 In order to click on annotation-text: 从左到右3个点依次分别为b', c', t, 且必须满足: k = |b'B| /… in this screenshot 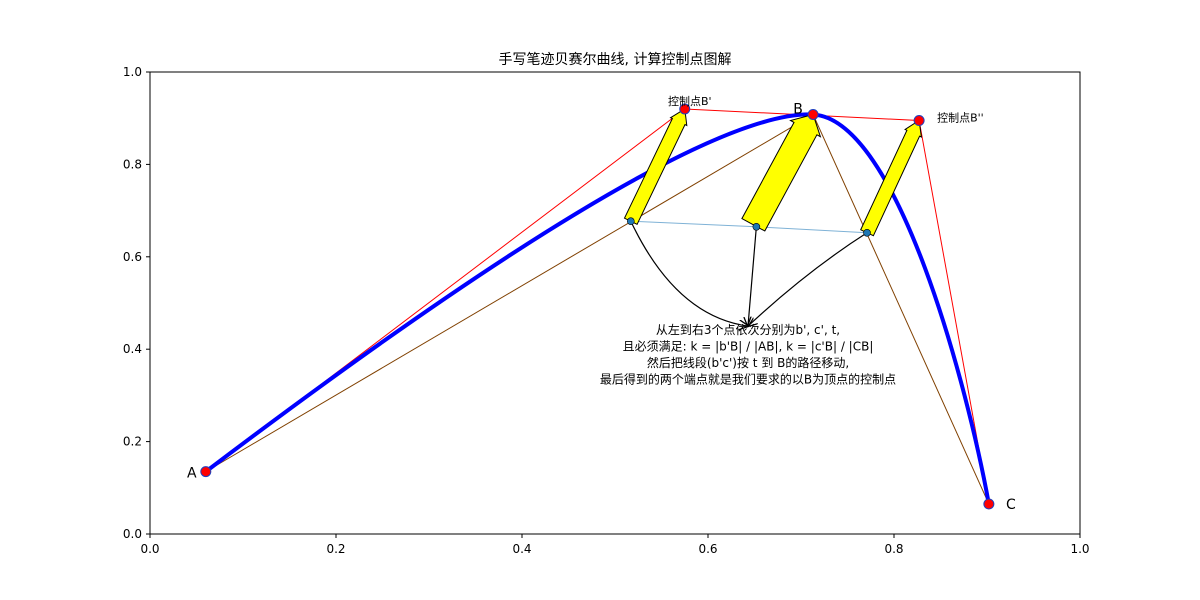, I will do `click(748, 354)`.